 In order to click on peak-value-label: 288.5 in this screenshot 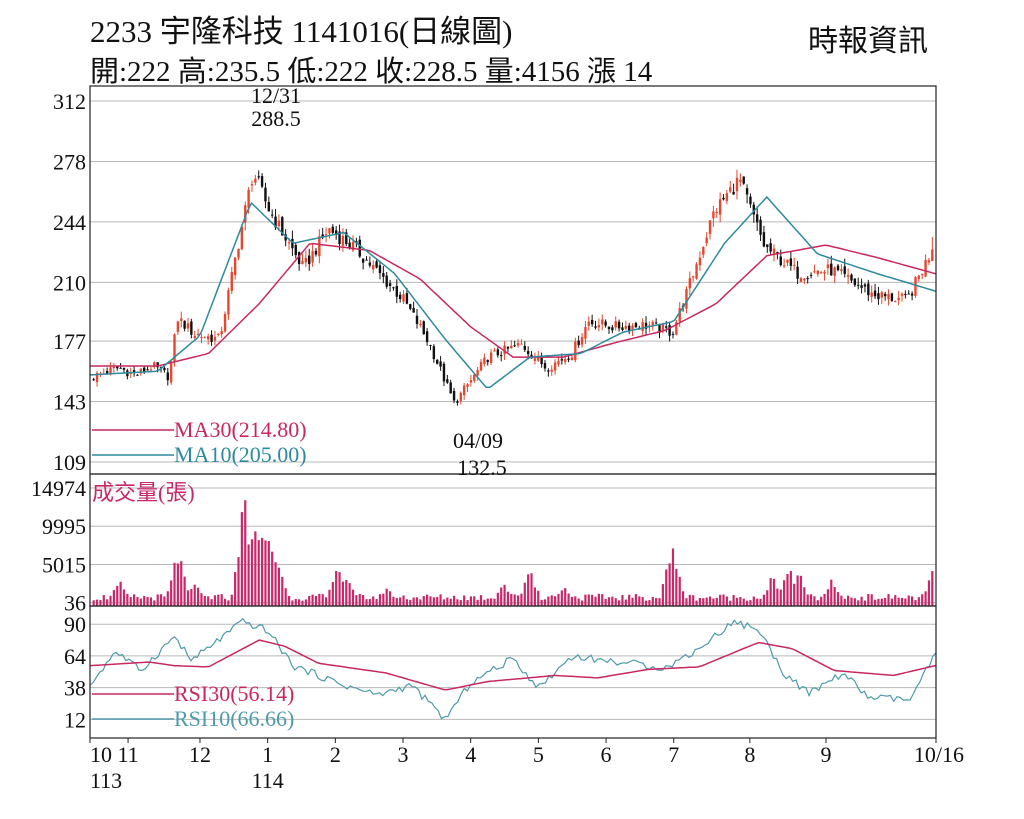, I will do `click(276, 118)`.